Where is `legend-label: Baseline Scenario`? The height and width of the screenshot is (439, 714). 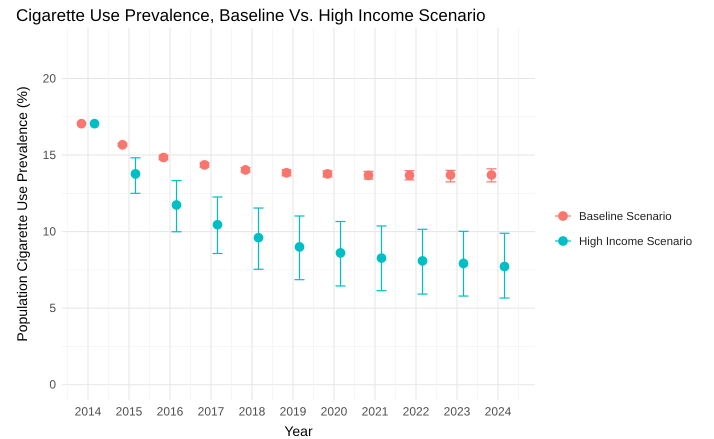
legend-label: Baseline Scenario is located at coordinates (625, 217).